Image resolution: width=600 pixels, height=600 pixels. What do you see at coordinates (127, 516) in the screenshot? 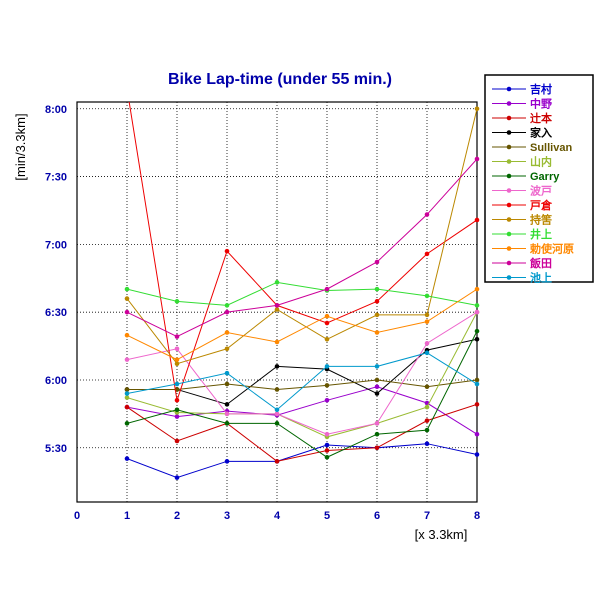
I see `x-tick-label: 1` at bounding box center [127, 516].